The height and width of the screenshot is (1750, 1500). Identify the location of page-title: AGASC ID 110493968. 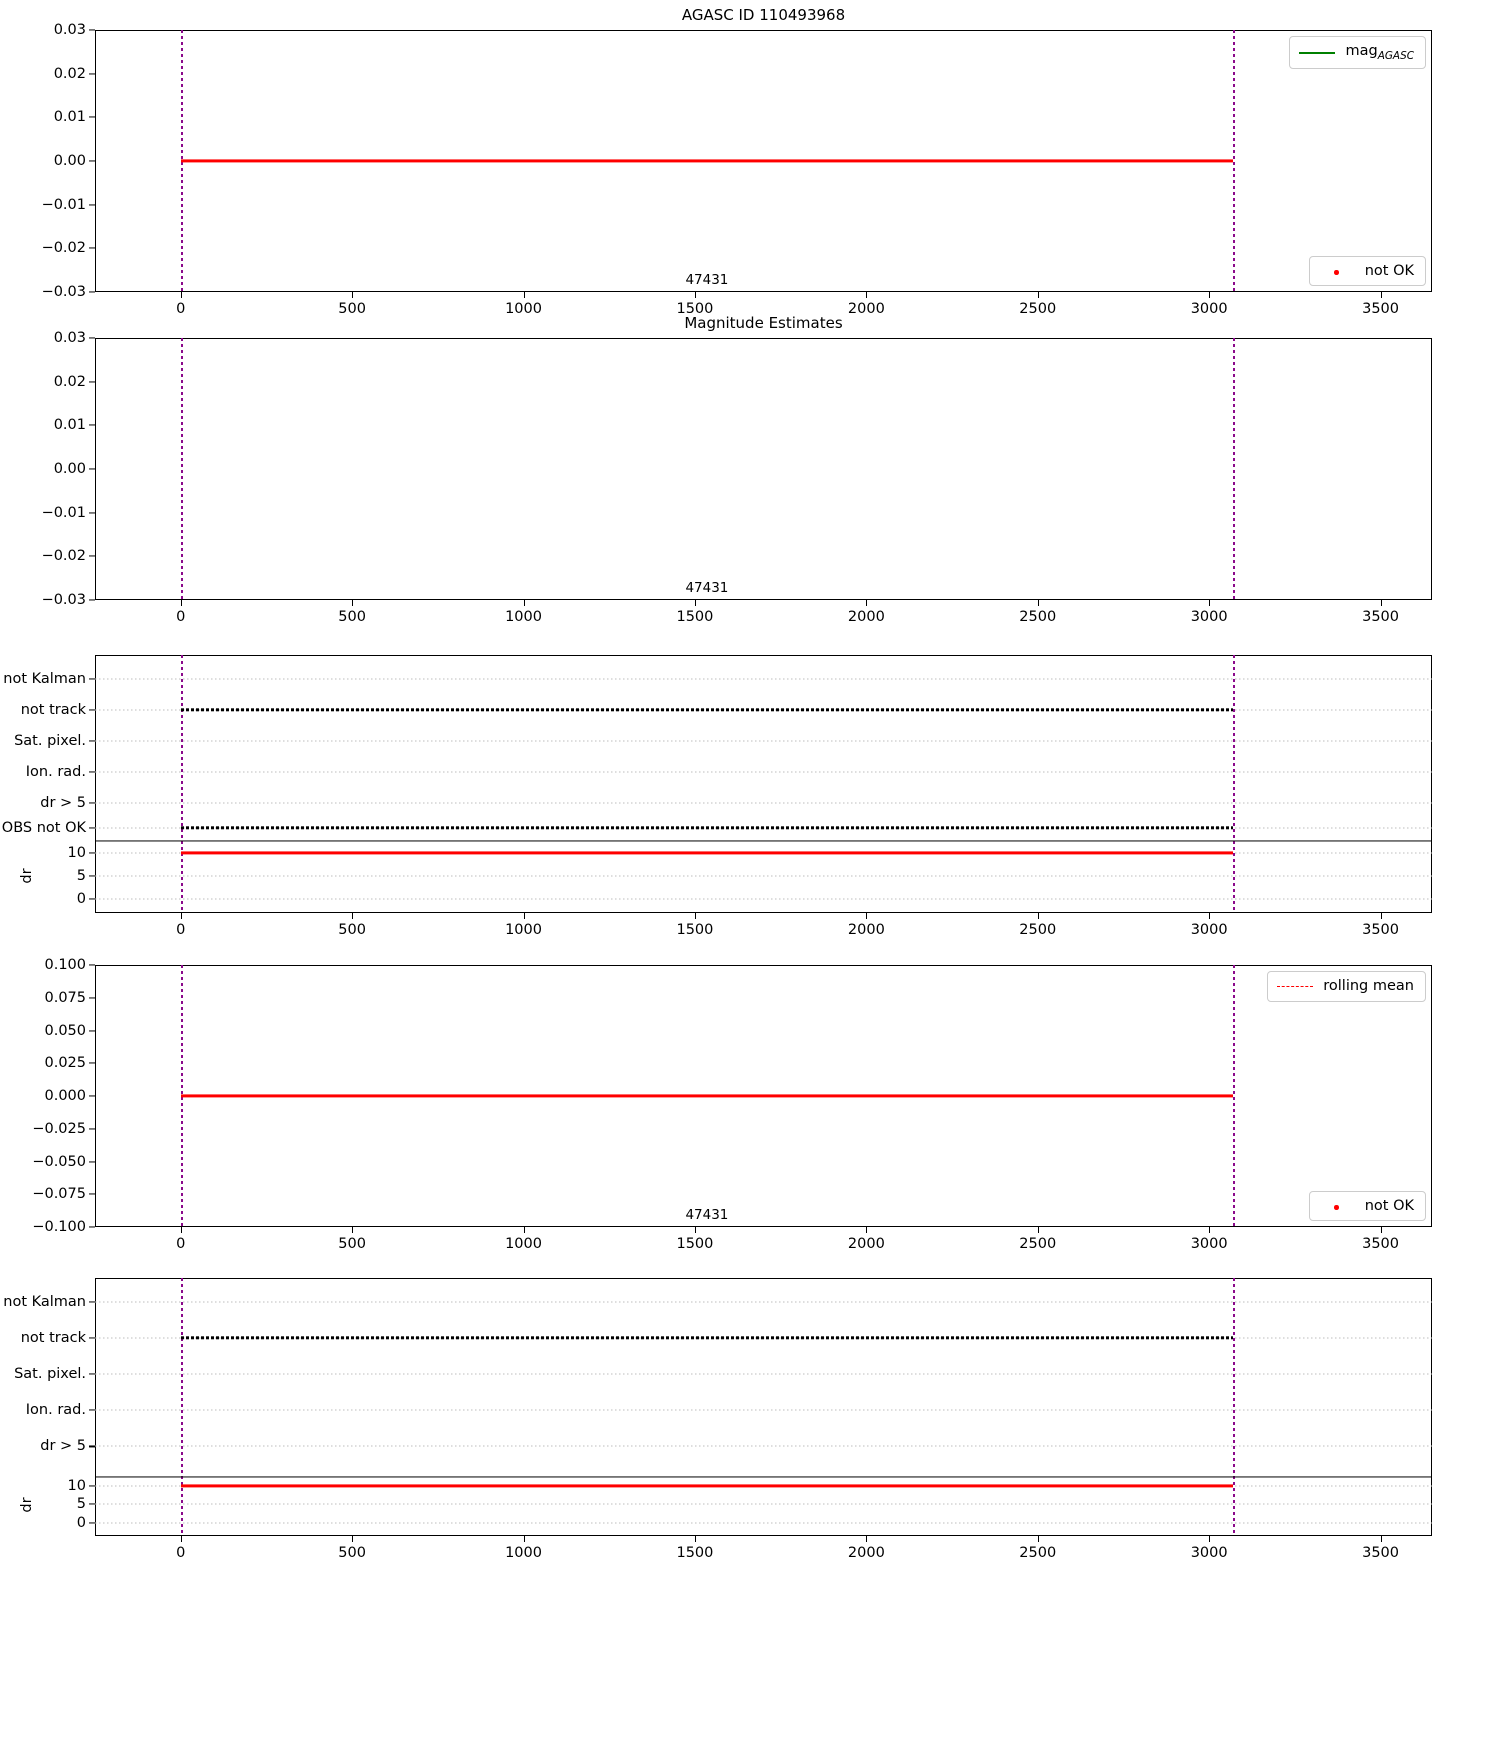
(763, 15).